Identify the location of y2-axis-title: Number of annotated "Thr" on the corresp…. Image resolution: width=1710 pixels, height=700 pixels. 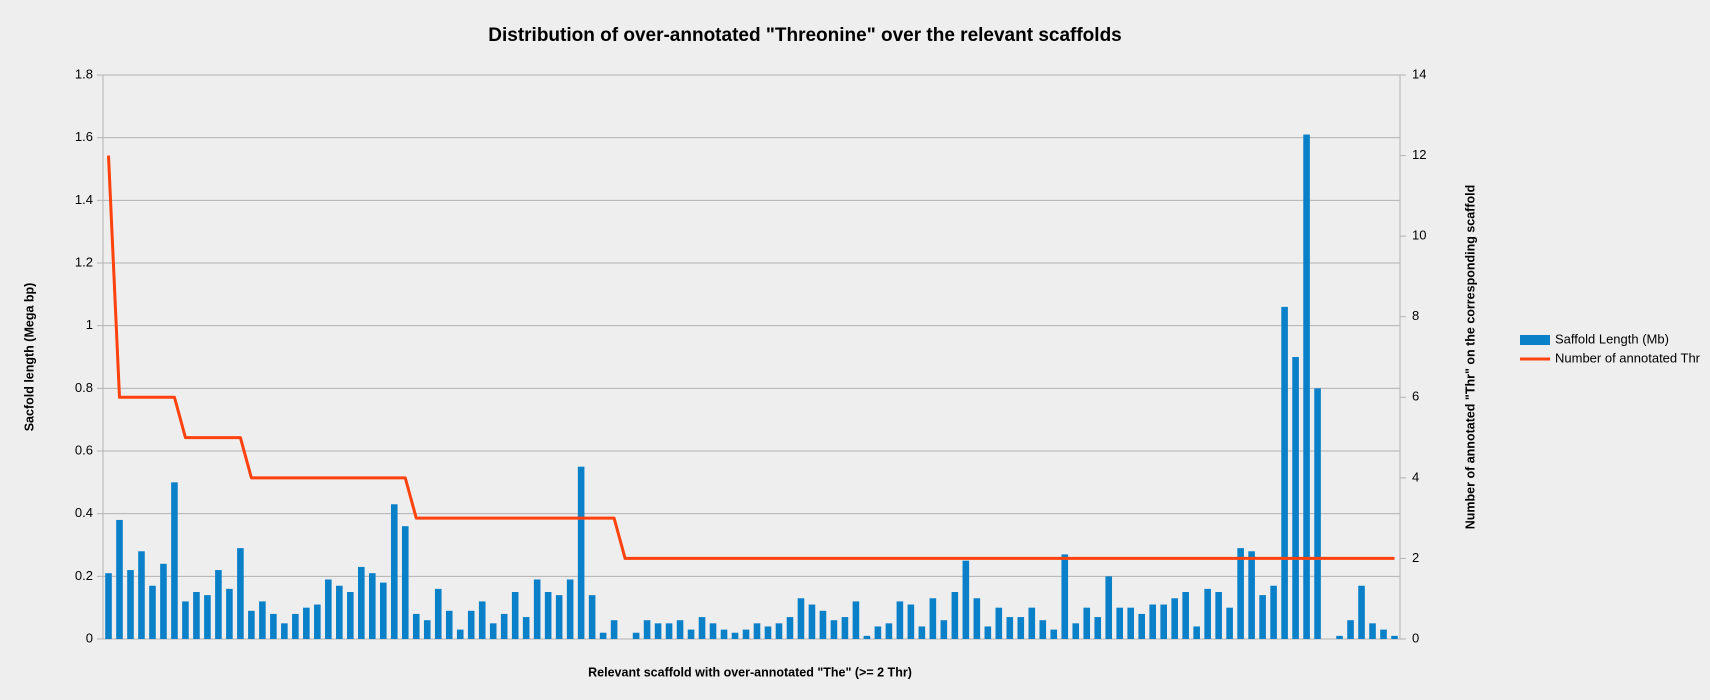
(1470, 357).